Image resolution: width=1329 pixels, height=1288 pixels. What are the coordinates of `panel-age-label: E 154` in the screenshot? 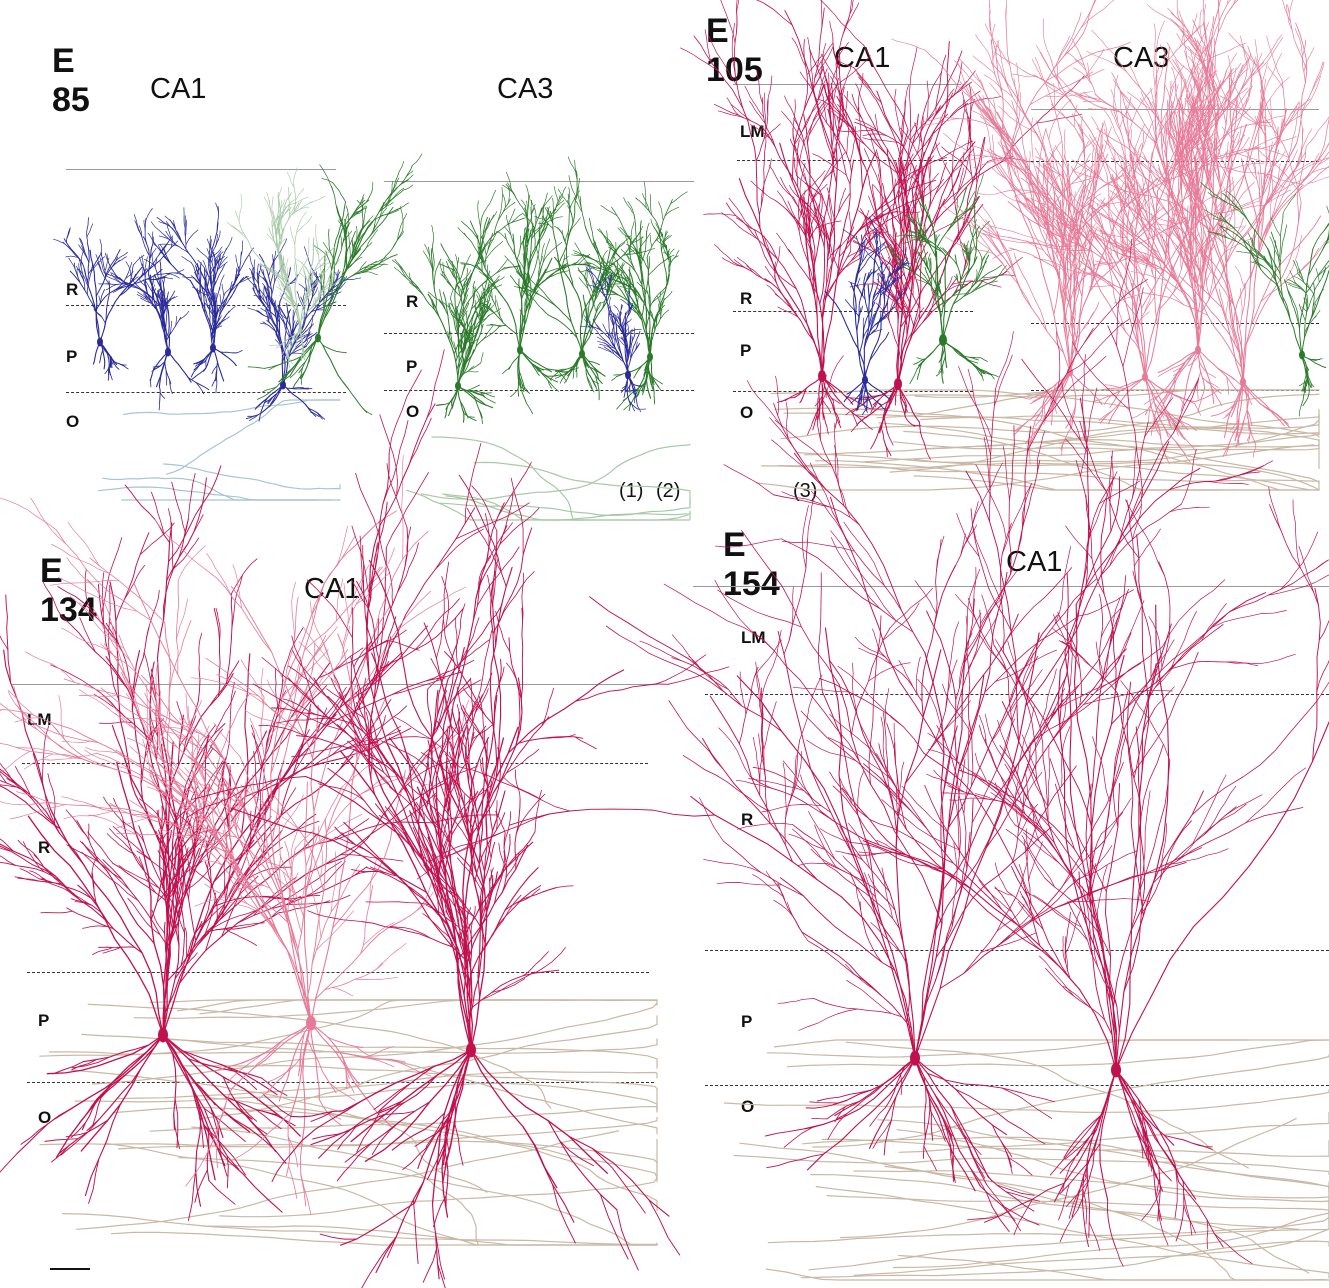 It's located at (751, 564).